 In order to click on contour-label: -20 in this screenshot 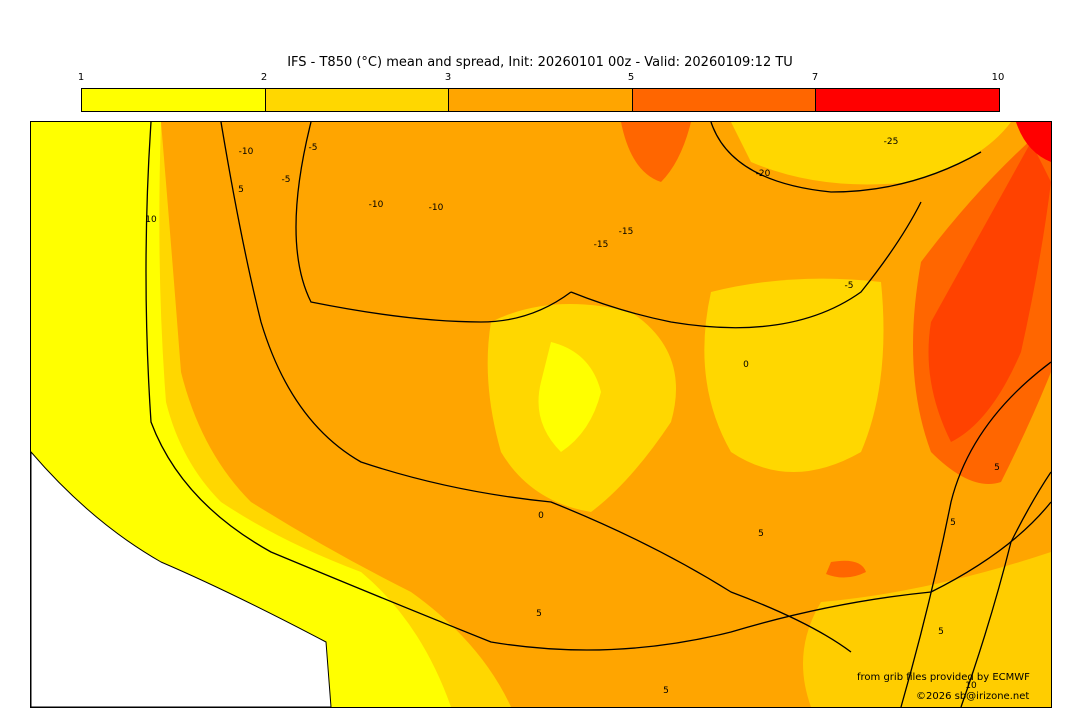, I will do `click(763, 174)`.